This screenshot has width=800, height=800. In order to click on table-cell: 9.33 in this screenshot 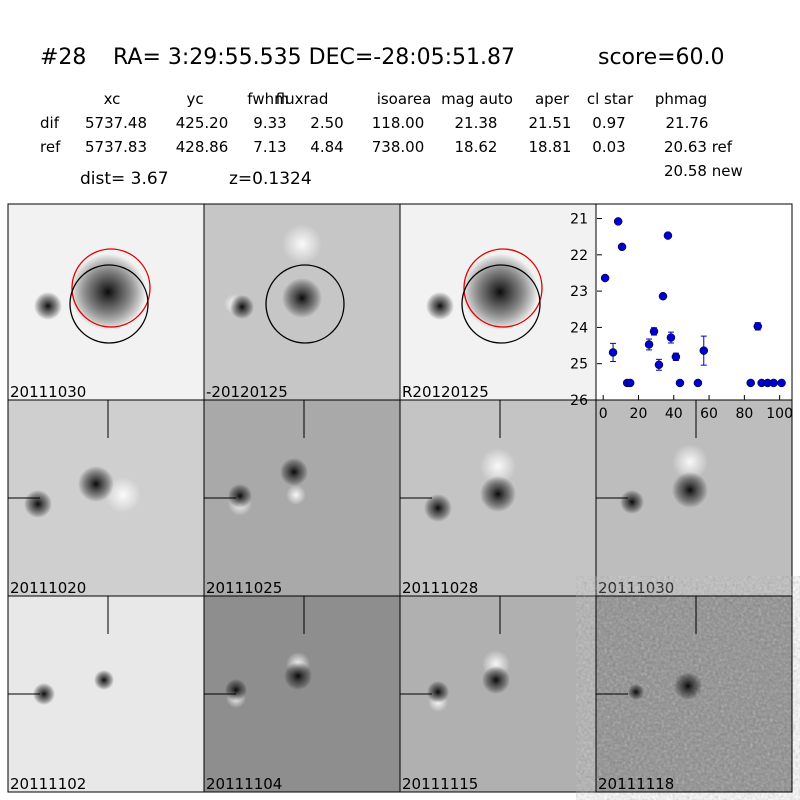, I will do `click(269, 123)`.